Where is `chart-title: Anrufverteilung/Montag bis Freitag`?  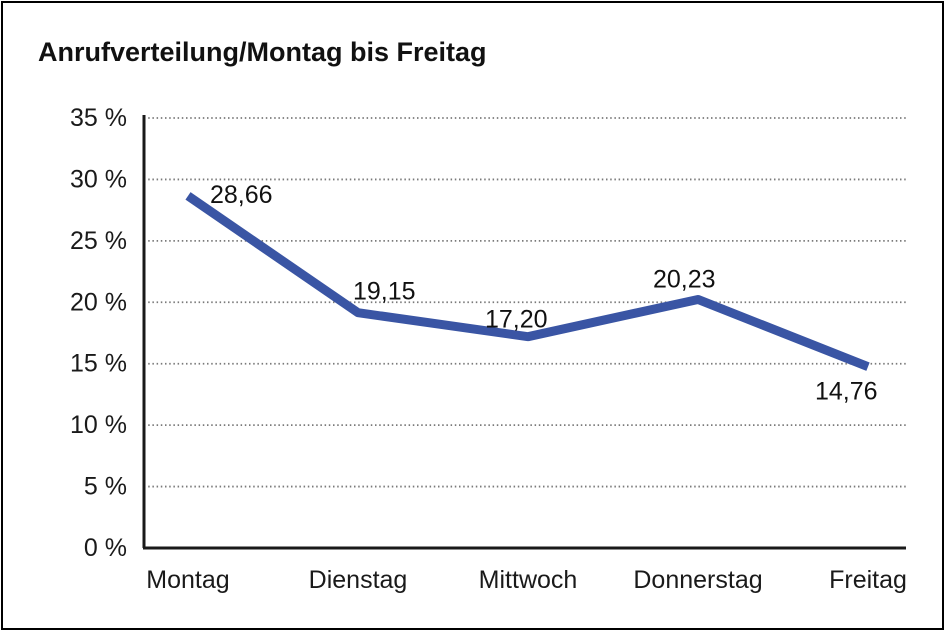
chart-title: Anrufverteilung/Montag bis Freitag is located at coordinates (262, 52).